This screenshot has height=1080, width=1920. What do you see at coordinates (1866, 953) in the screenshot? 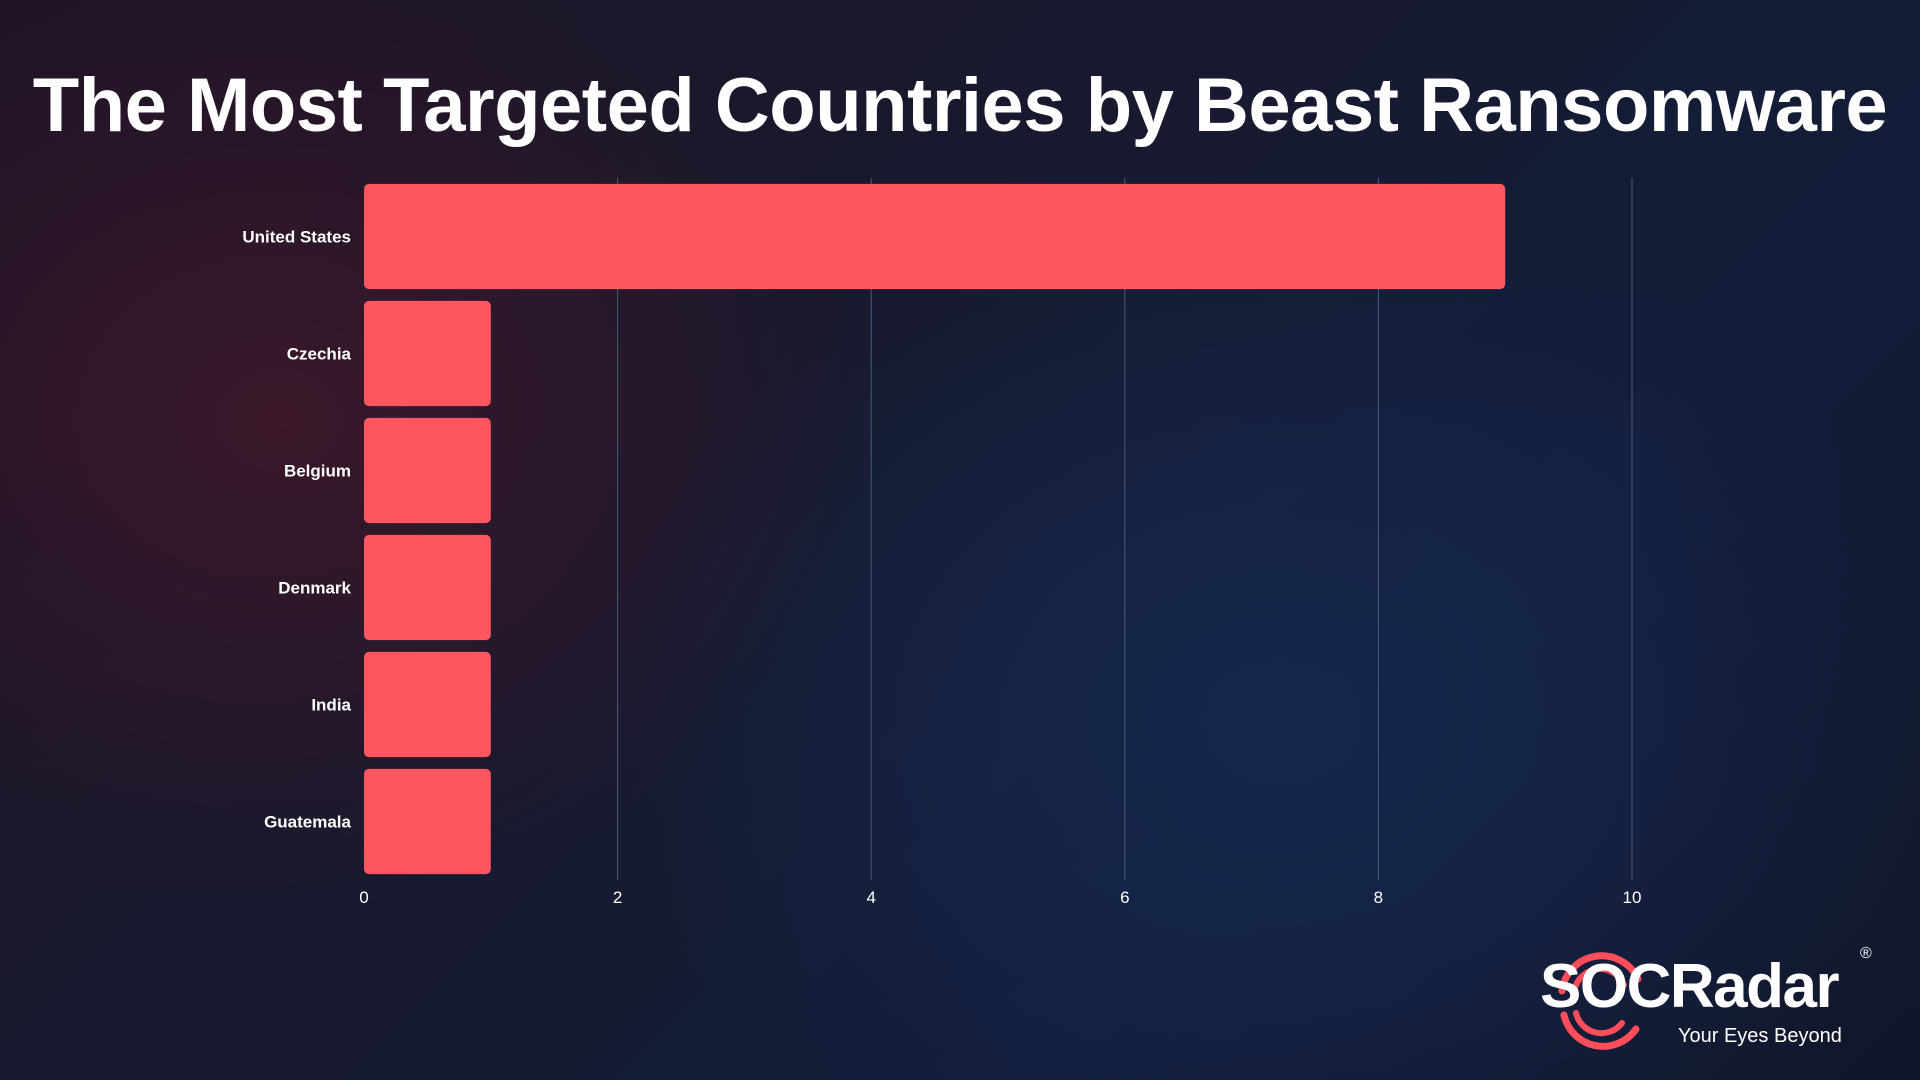
I see `registered-mark: ®` at bounding box center [1866, 953].